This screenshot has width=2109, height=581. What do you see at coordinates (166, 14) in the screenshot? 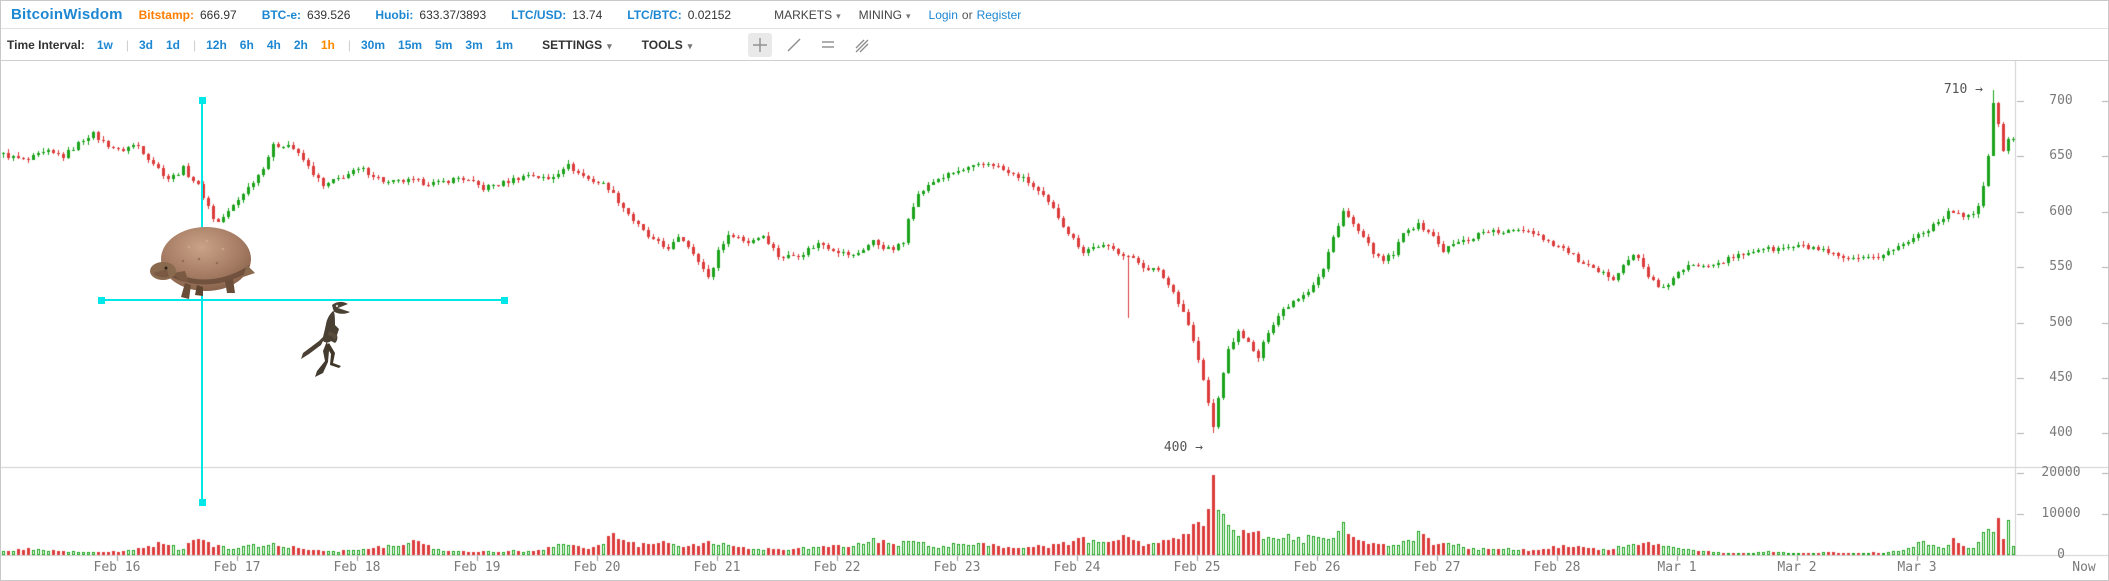
I see `ticker-label: Bitstamp:` at bounding box center [166, 14].